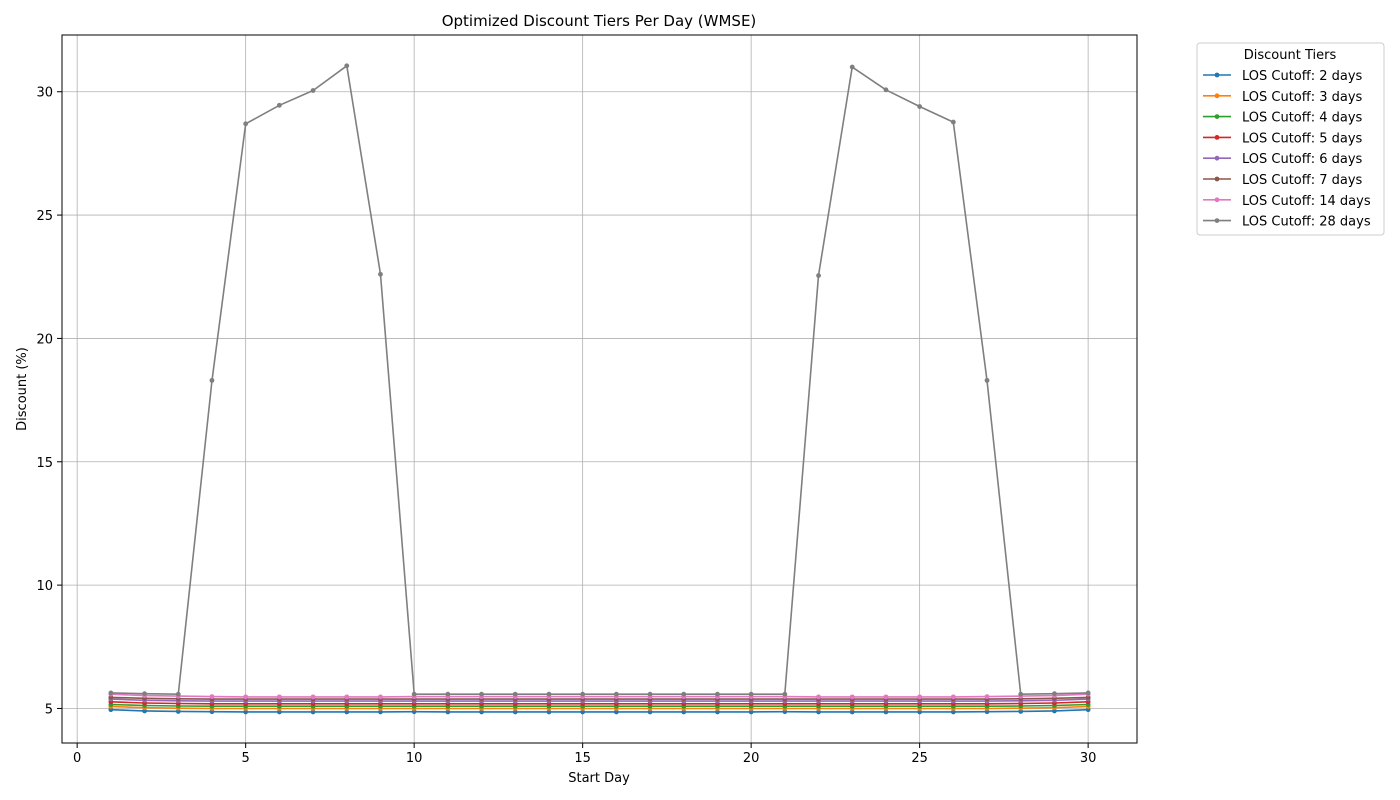  Describe the element at coordinates (44, 463) in the screenshot. I see `y-tick-label: 15` at that location.